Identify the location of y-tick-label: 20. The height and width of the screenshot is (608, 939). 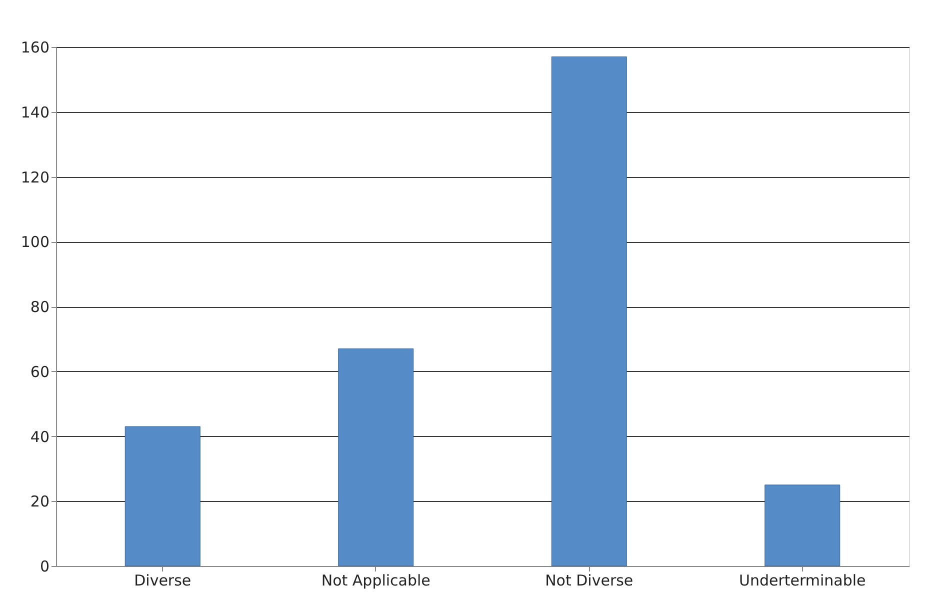
(40, 501).